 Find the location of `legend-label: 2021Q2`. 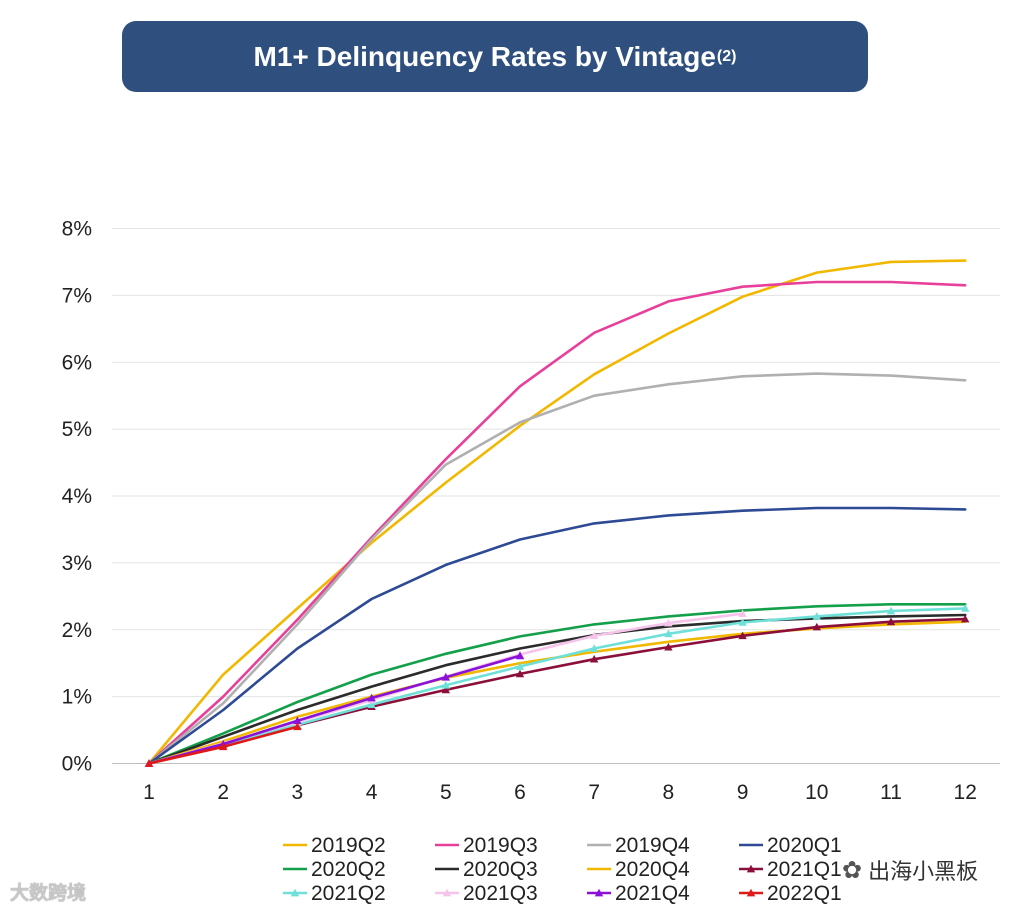

legend-label: 2021Q2 is located at coordinates (348, 893).